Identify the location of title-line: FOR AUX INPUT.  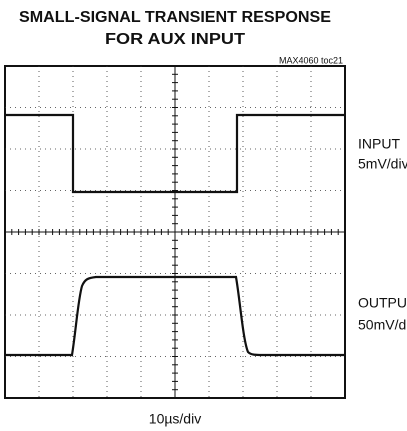
(175, 39).